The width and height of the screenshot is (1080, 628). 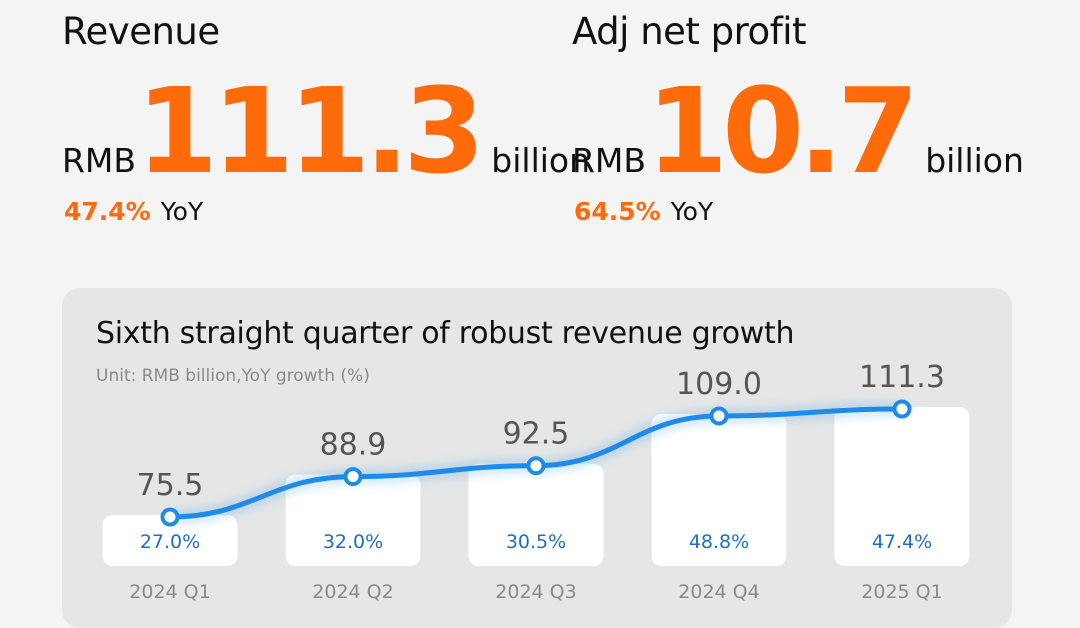 What do you see at coordinates (99, 160) in the screenshot?
I see `revenue-currency: RMB` at bounding box center [99, 160].